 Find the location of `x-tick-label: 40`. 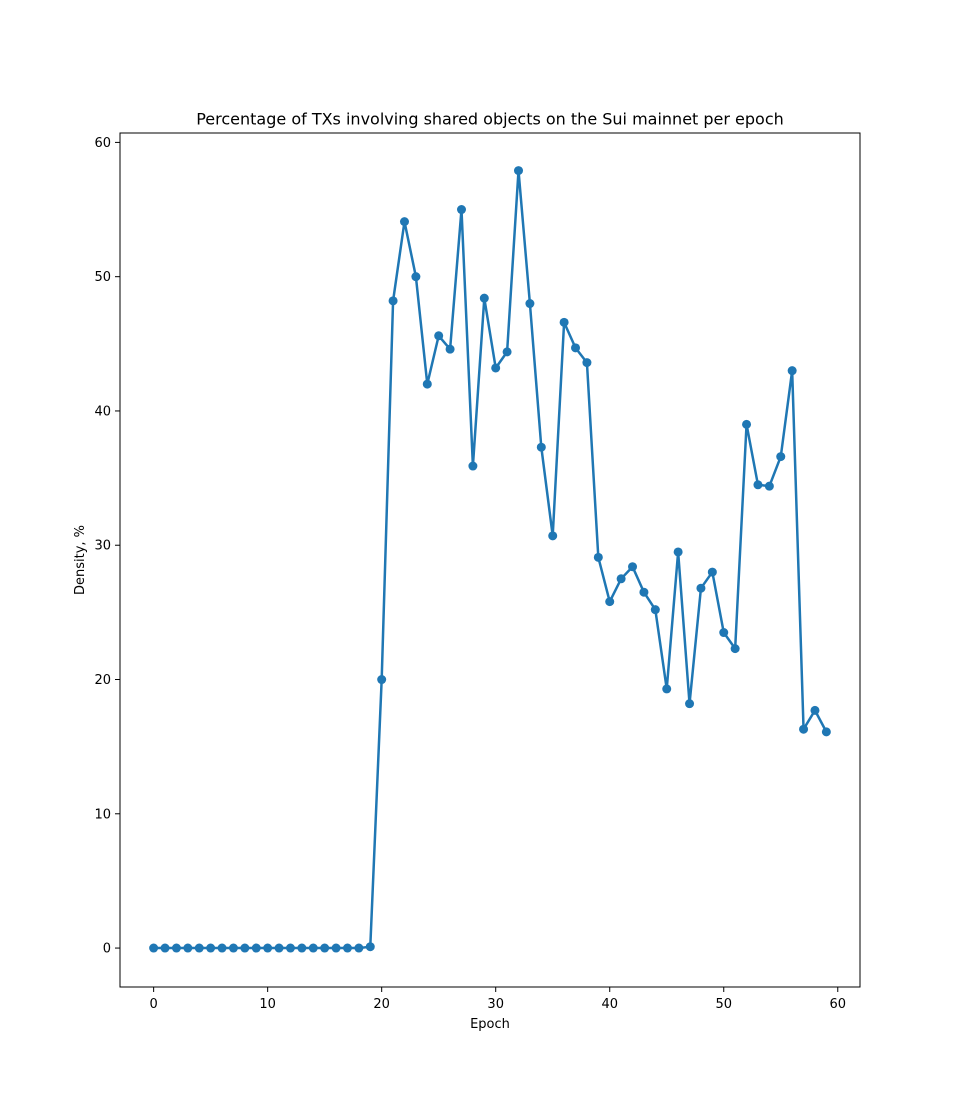

x-tick-label: 40 is located at coordinates (609, 1004).